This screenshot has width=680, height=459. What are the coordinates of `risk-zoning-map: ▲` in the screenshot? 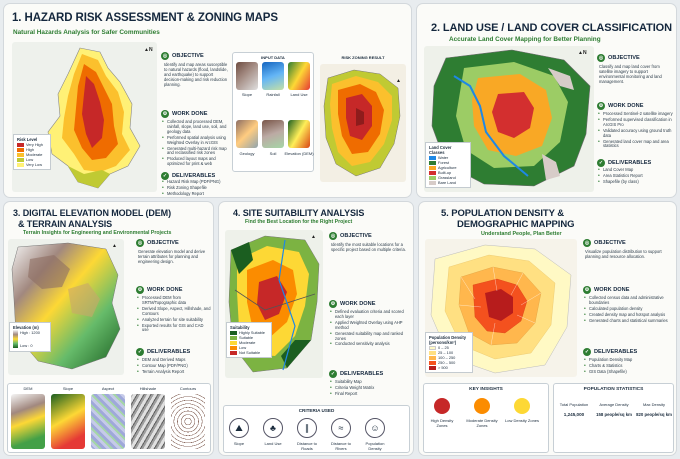 It's located at (363, 123).